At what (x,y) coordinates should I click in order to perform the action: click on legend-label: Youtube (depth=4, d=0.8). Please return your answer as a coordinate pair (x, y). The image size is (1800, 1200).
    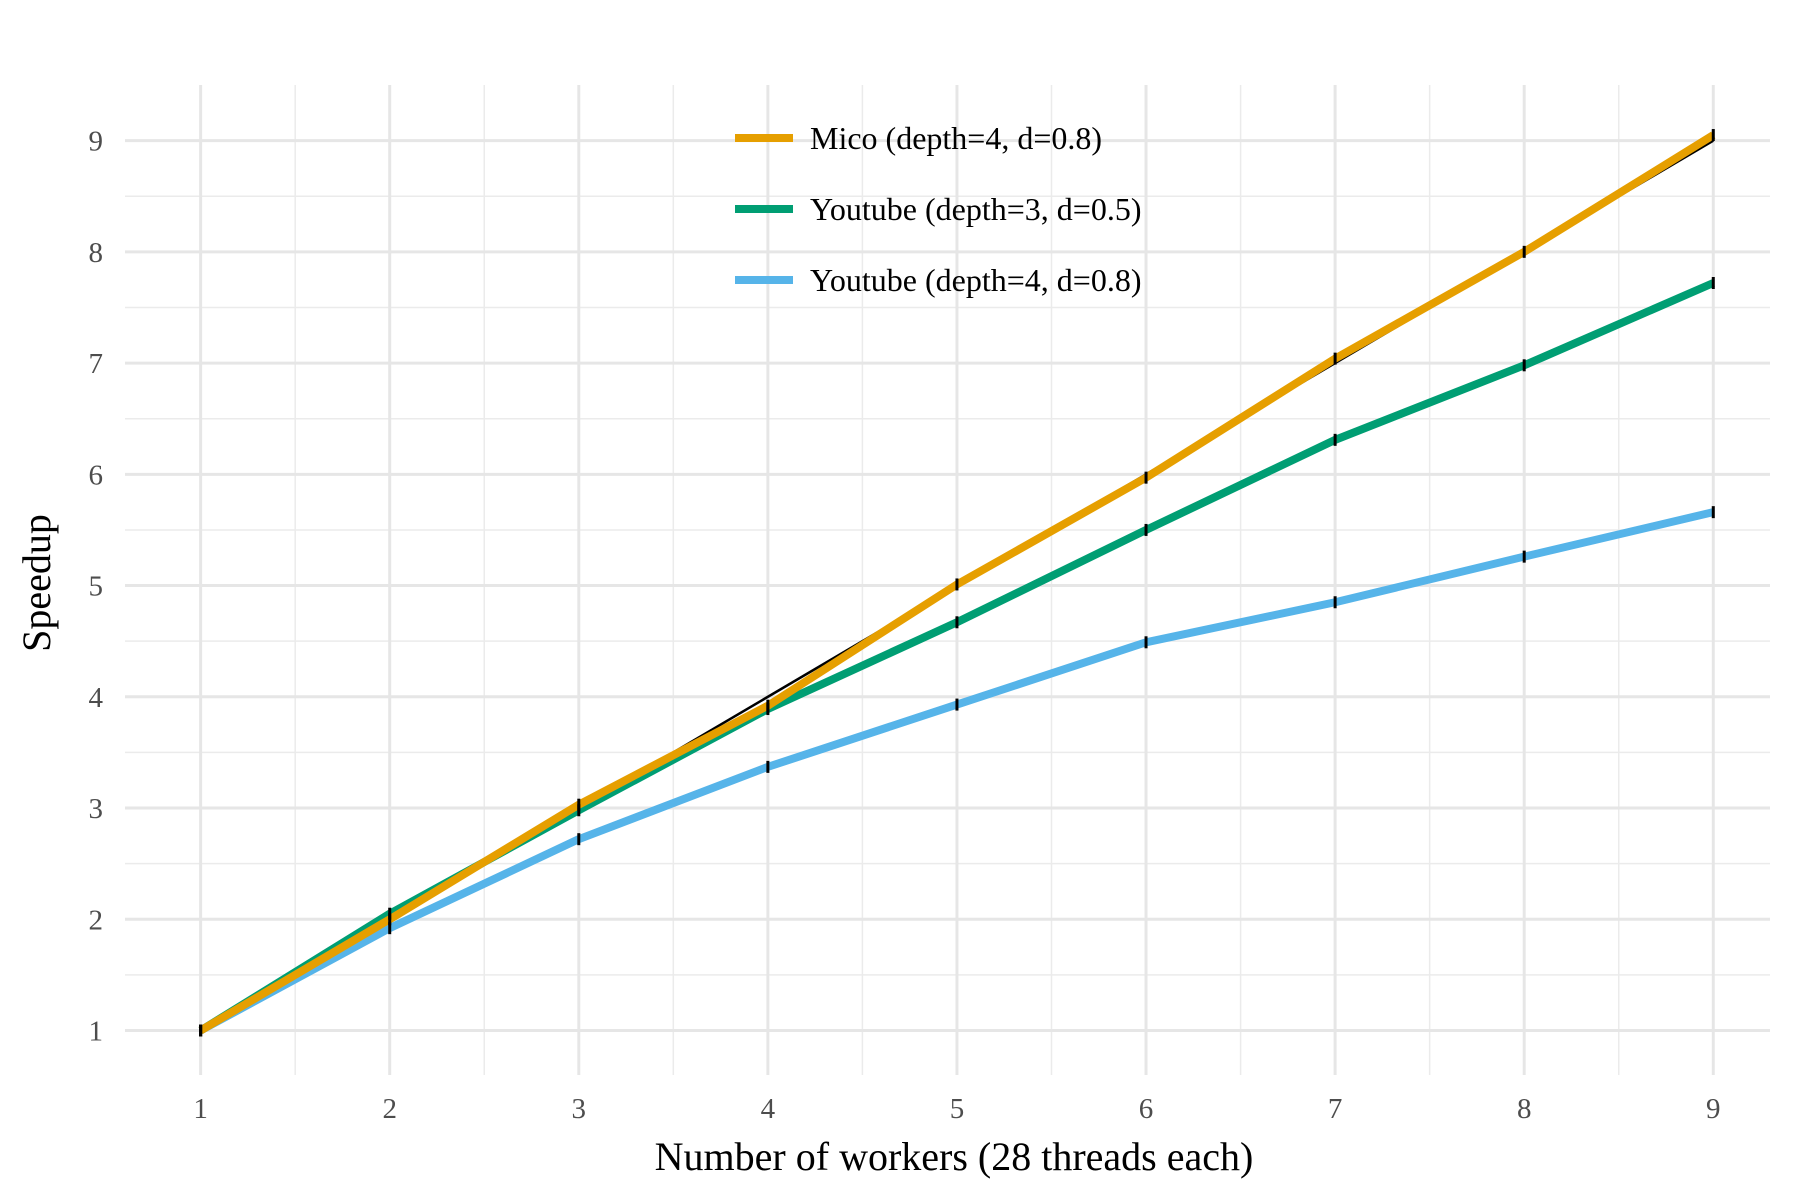
    Looking at the image, I should click on (976, 280).